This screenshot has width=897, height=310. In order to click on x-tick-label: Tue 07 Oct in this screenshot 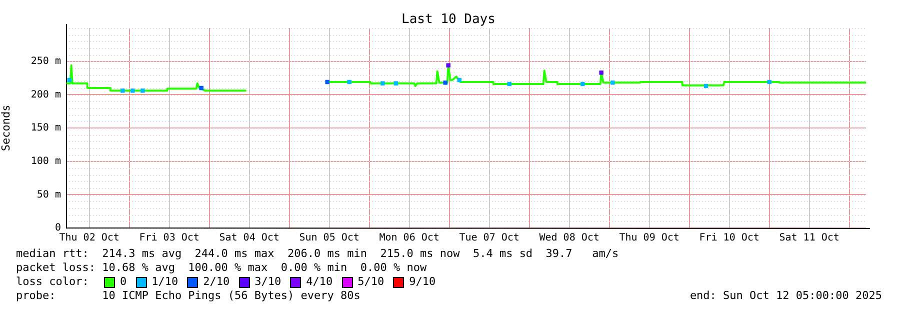, I will do `click(489, 238)`.